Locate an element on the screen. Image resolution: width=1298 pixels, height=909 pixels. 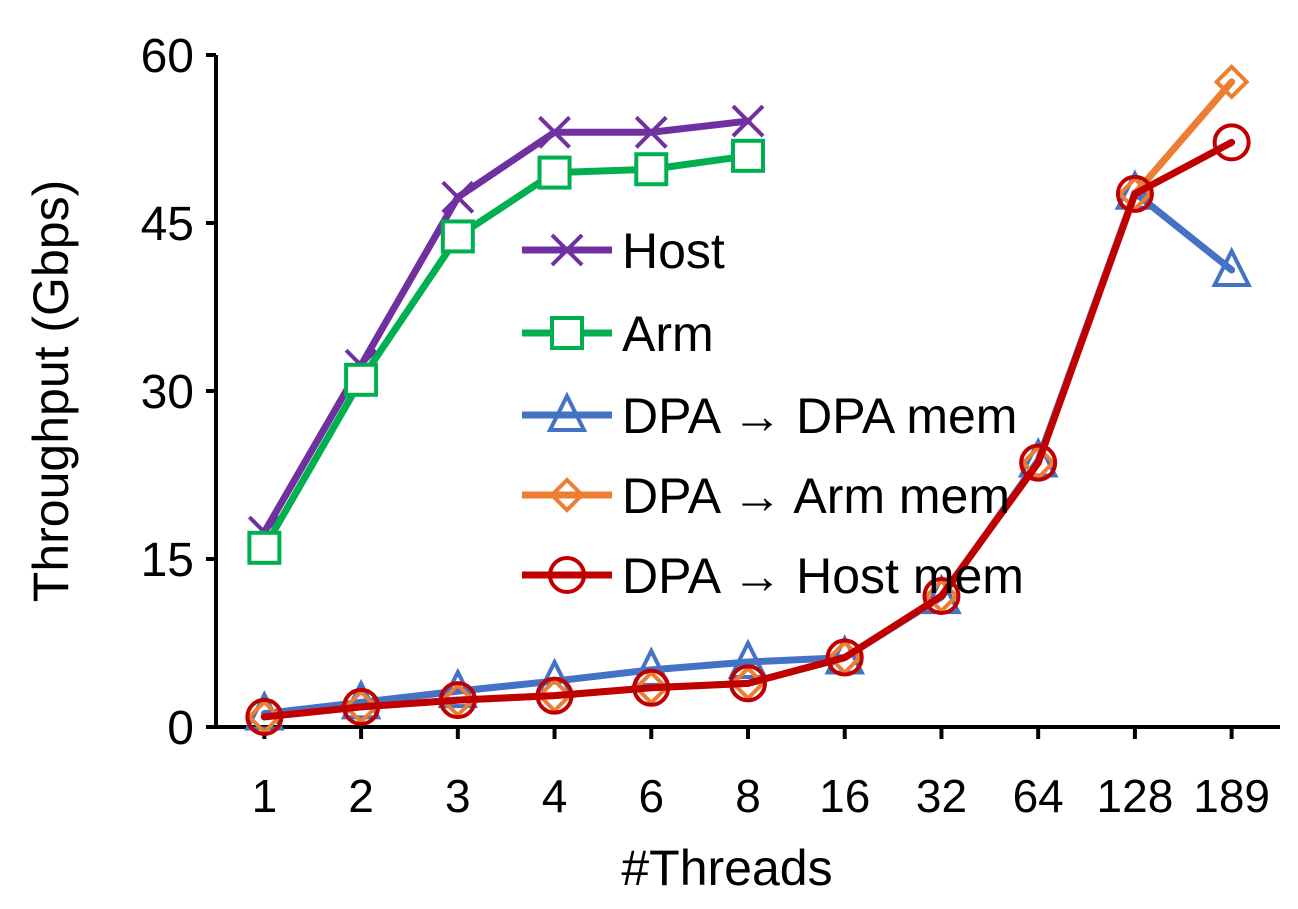
legend-item: DPA → Arm mem is located at coordinates (766, 496).